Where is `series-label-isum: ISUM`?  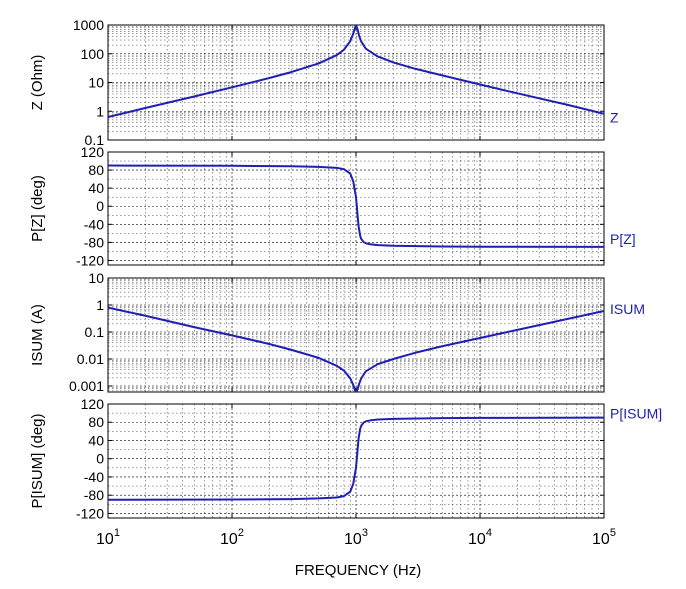 series-label-isum: ISUM is located at coordinates (627, 309).